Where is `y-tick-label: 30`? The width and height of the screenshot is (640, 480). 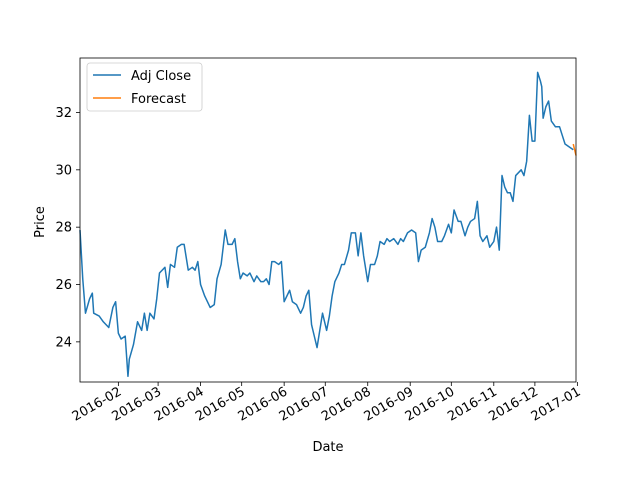
y-tick-label: 30 is located at coordinates (63, 170).